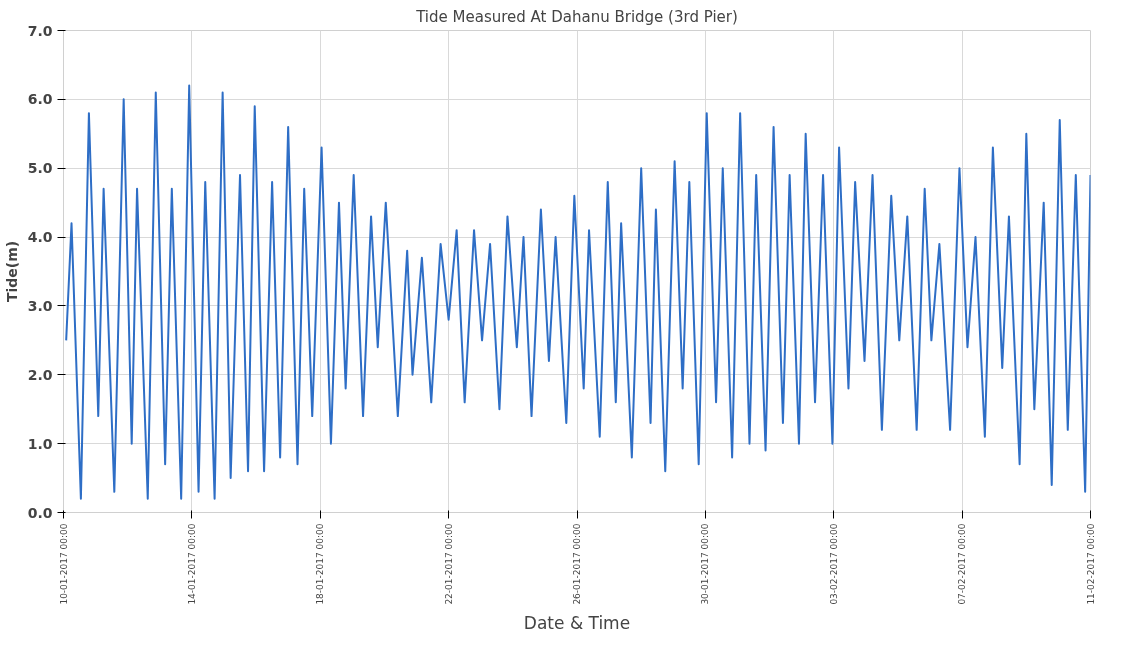  I want to click on y-tick-label: 2.0, so click(40, 374).